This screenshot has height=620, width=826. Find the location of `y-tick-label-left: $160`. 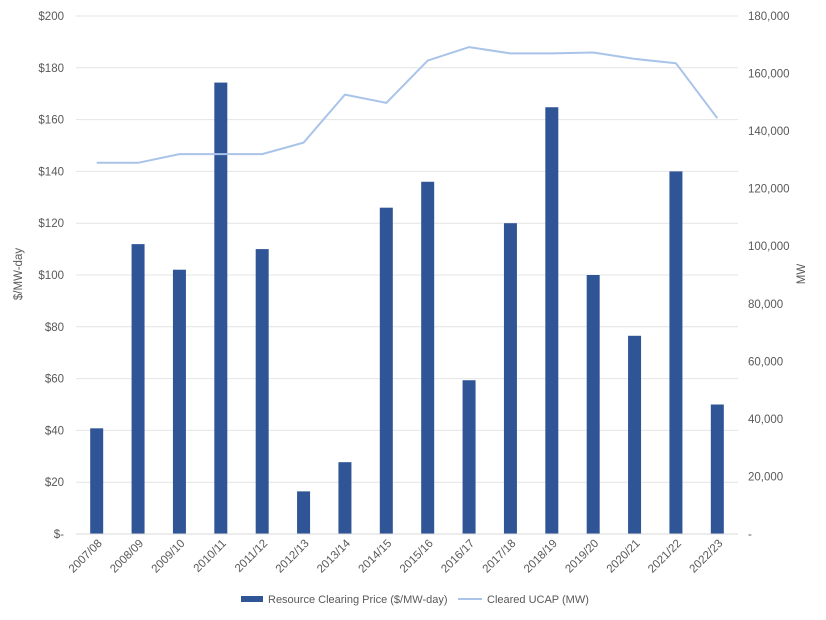

y-tick-label-left: $160 is located at coordinates (51, 121).